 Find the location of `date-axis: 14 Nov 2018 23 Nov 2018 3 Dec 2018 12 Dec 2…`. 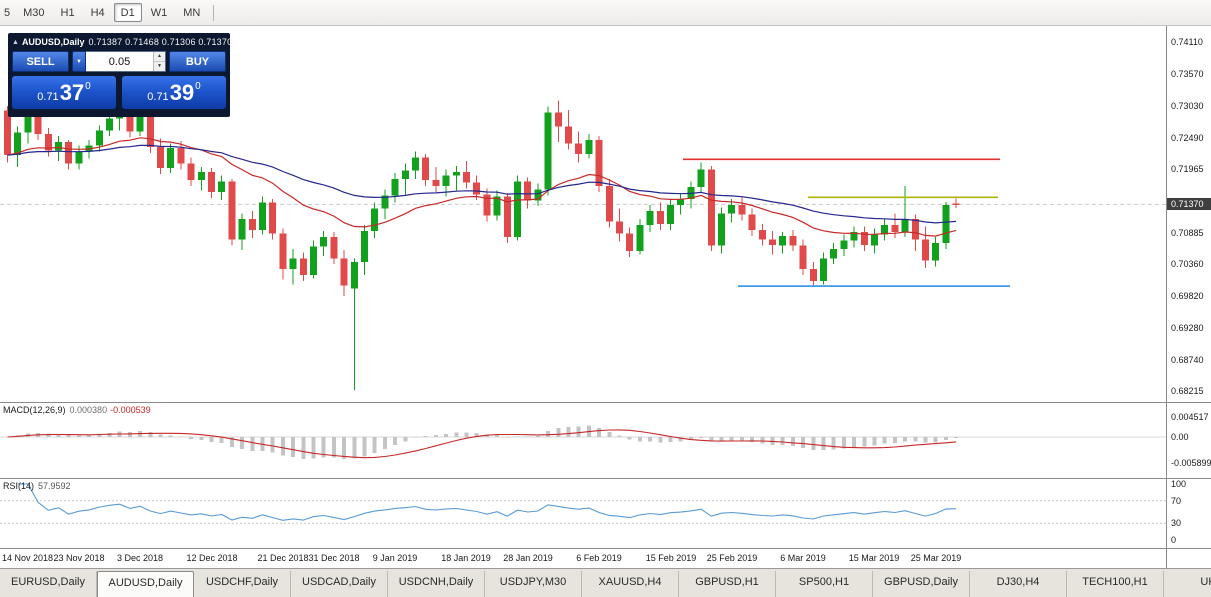

date-axis: 14 Nov 2018 23 Nov 2018 3 Dec 2018 12 Dec 2… is located at coordinates (605, 558).